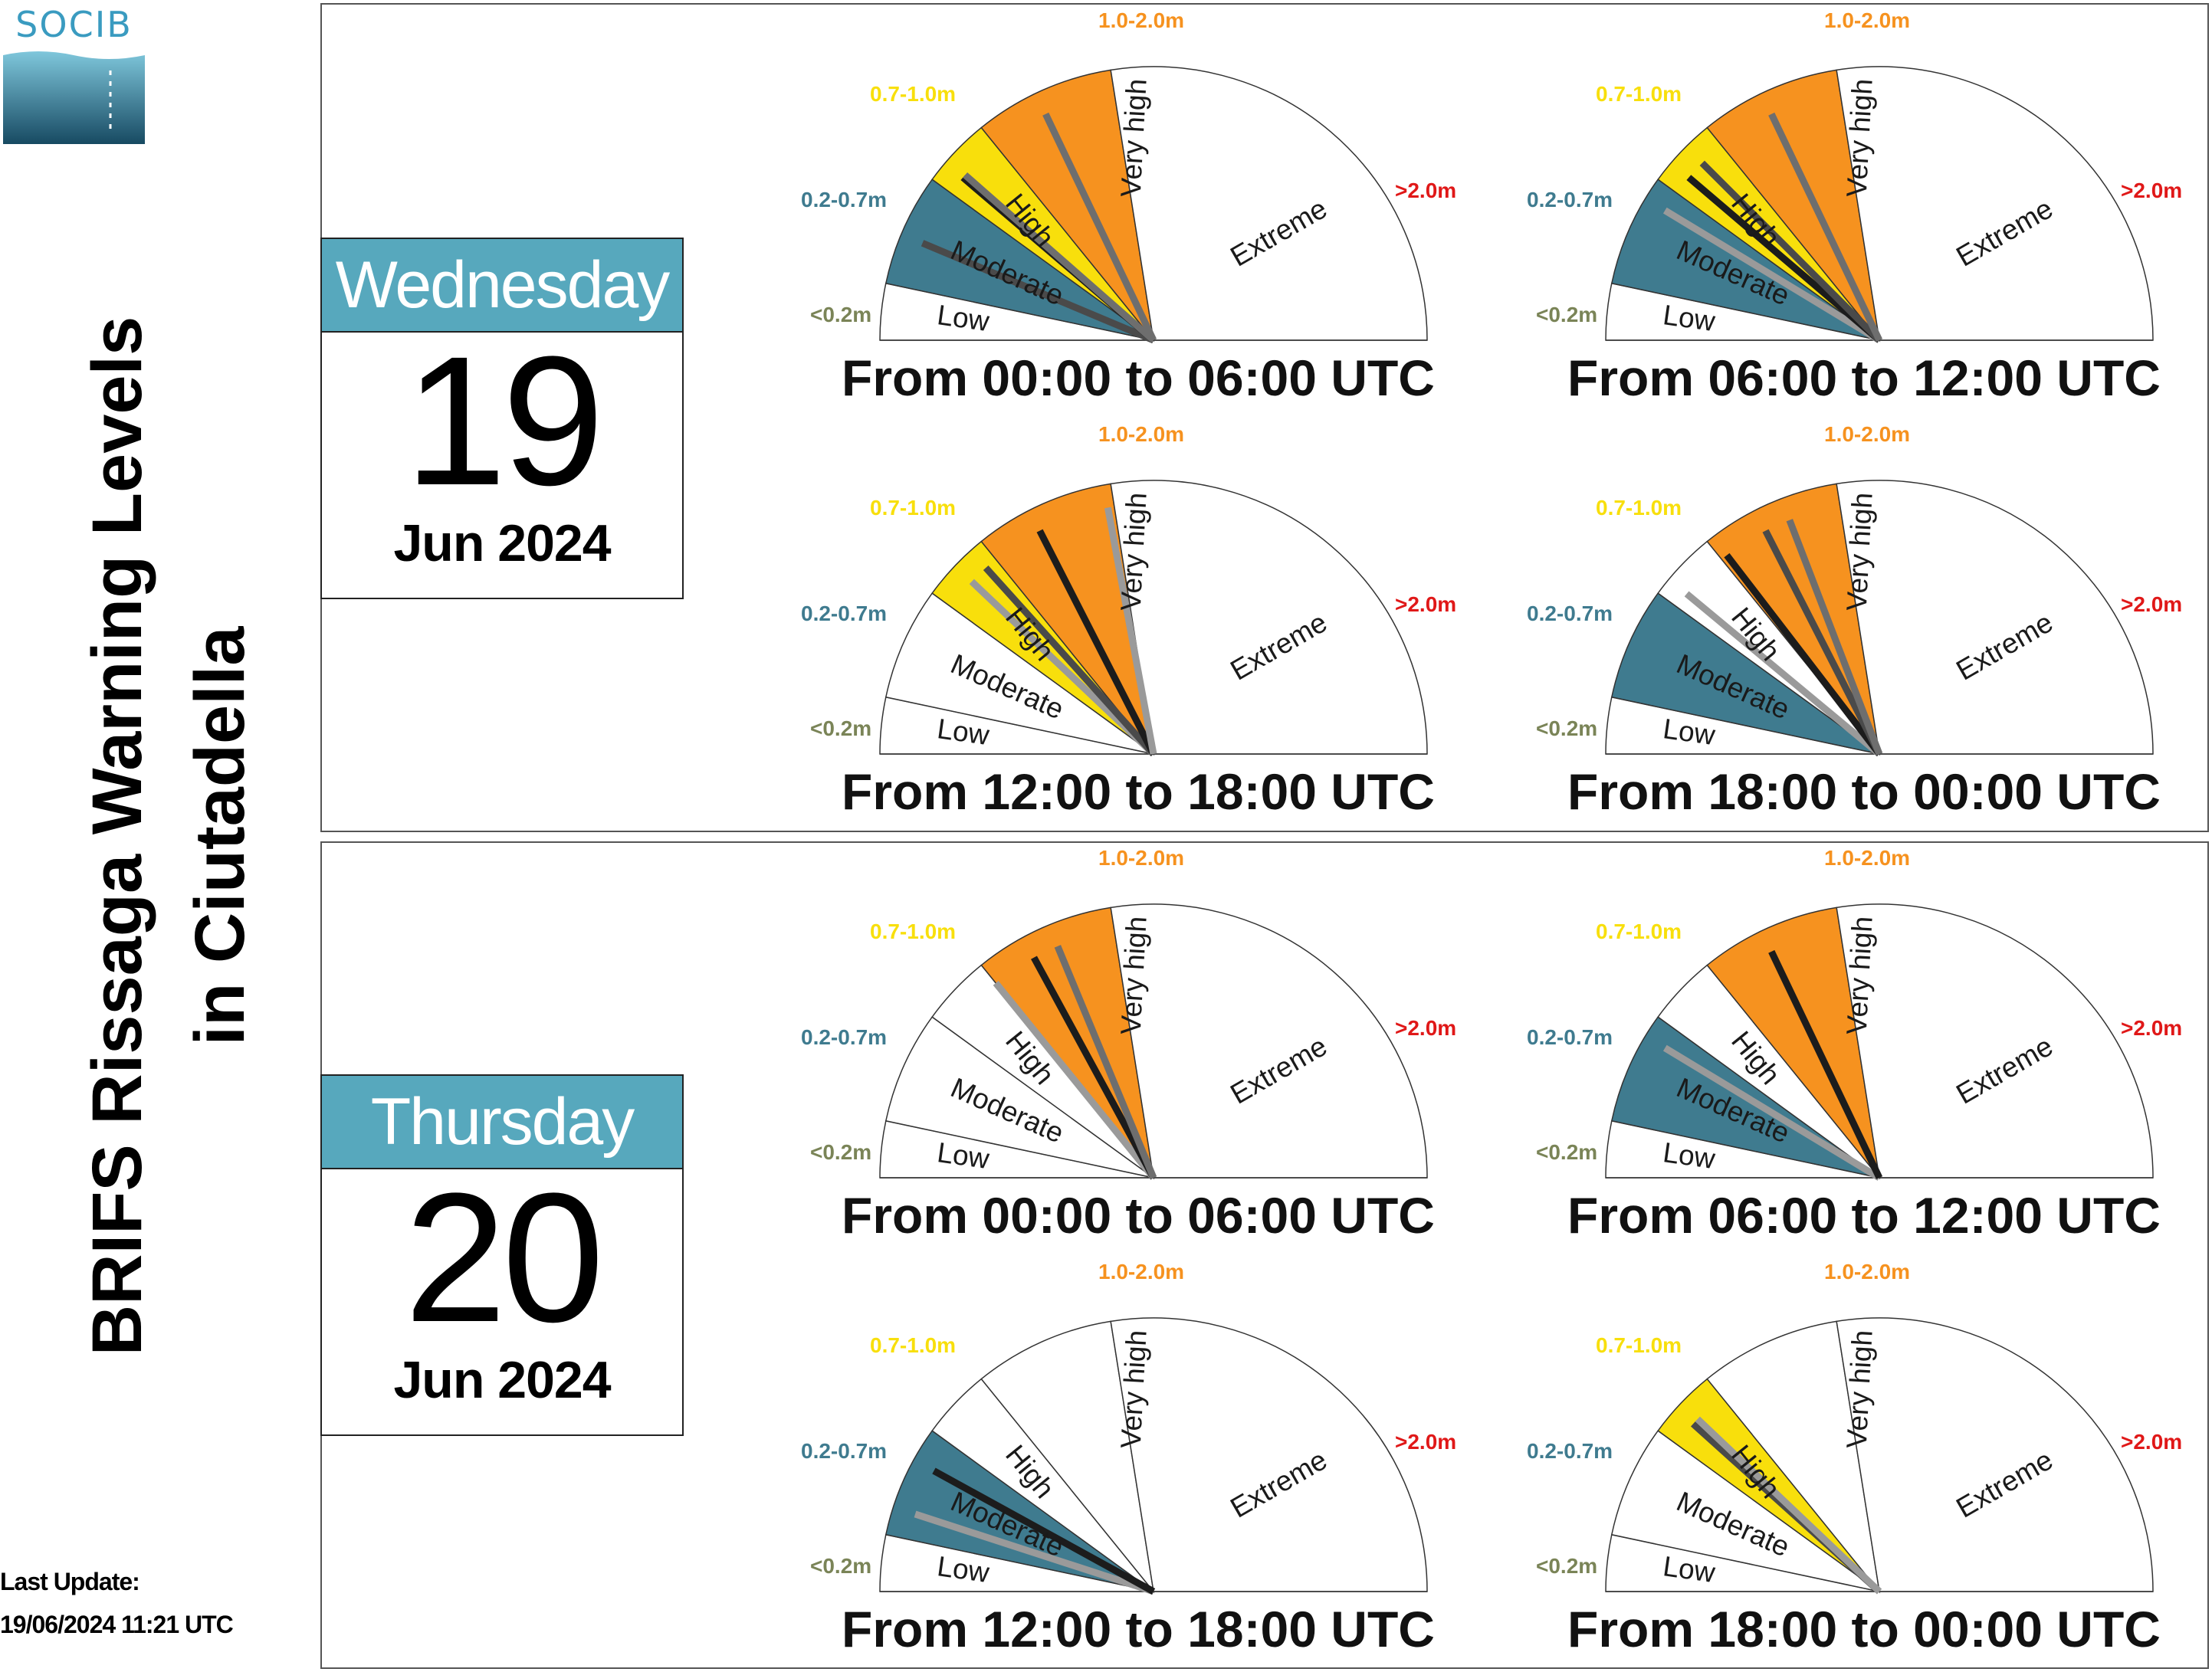 This screenshot has height=1672, width=2212. What do you see at coordinates (74, 24) in the screenshot?
I see `logo-text: SOCIB` at bounding box center [74, 24].